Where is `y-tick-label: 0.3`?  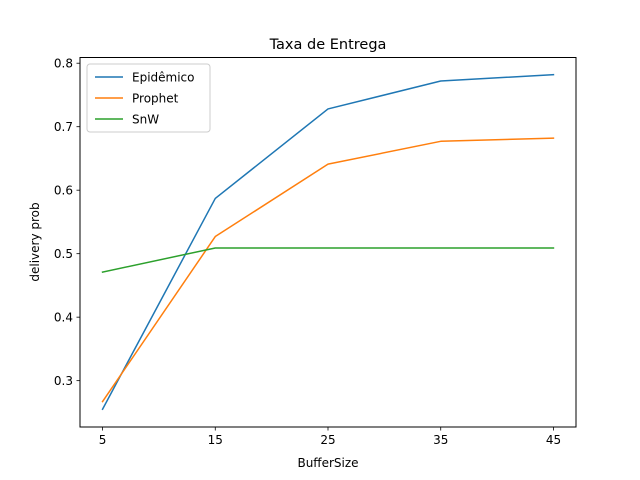
y-tick-label: 0.3 is located at coordinates (63, 381).